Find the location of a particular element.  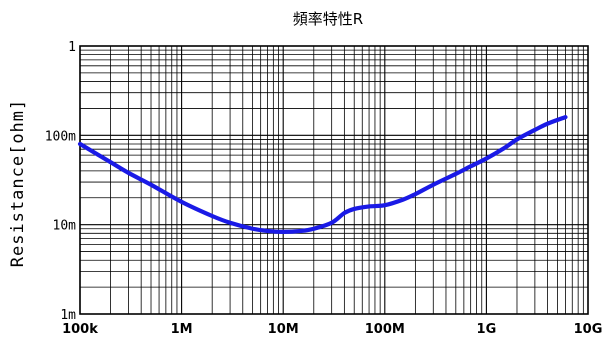

x-tick-label: 100k is located at coordinates (80, 329).